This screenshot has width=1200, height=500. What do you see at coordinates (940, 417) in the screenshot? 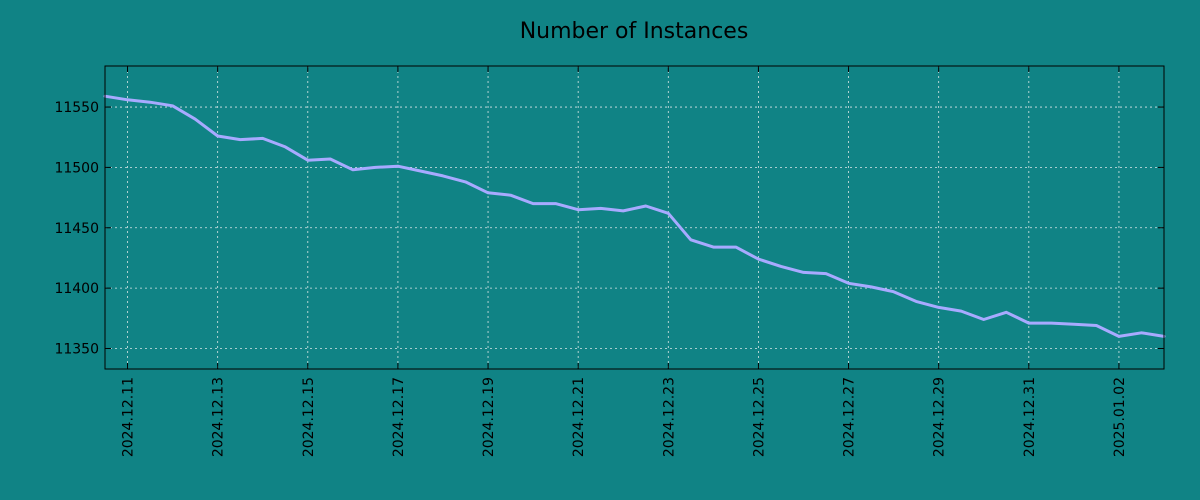
I see `x-tick-label: 2024.12.29` at bounding box center [940, 417].